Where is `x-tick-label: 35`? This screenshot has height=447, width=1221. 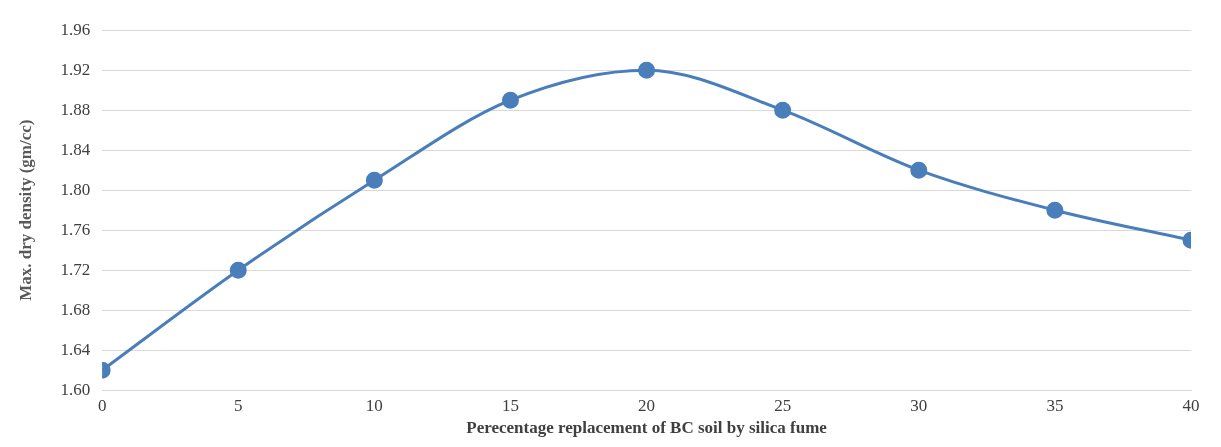
x-tick-label: 35 is located at coordinates (1055, 405).